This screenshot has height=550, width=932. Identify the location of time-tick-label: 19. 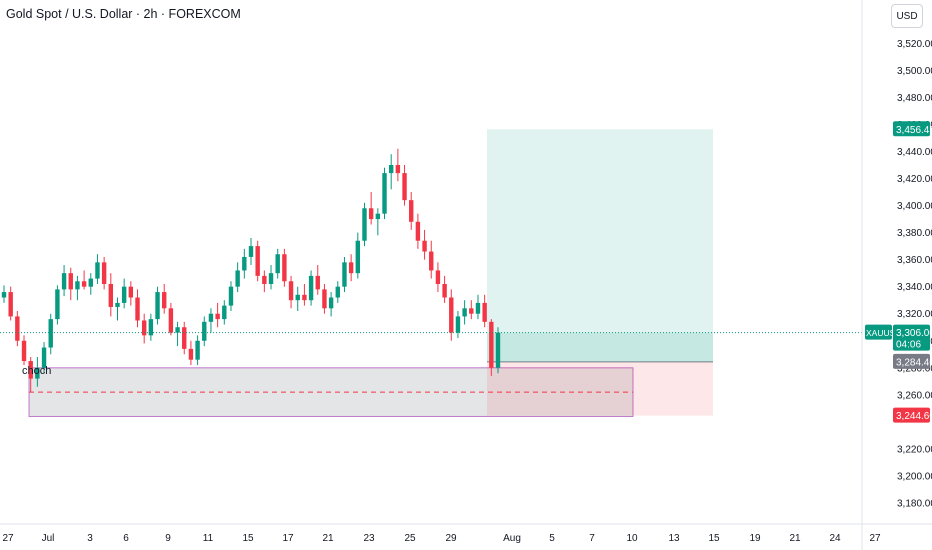
(755, 538).